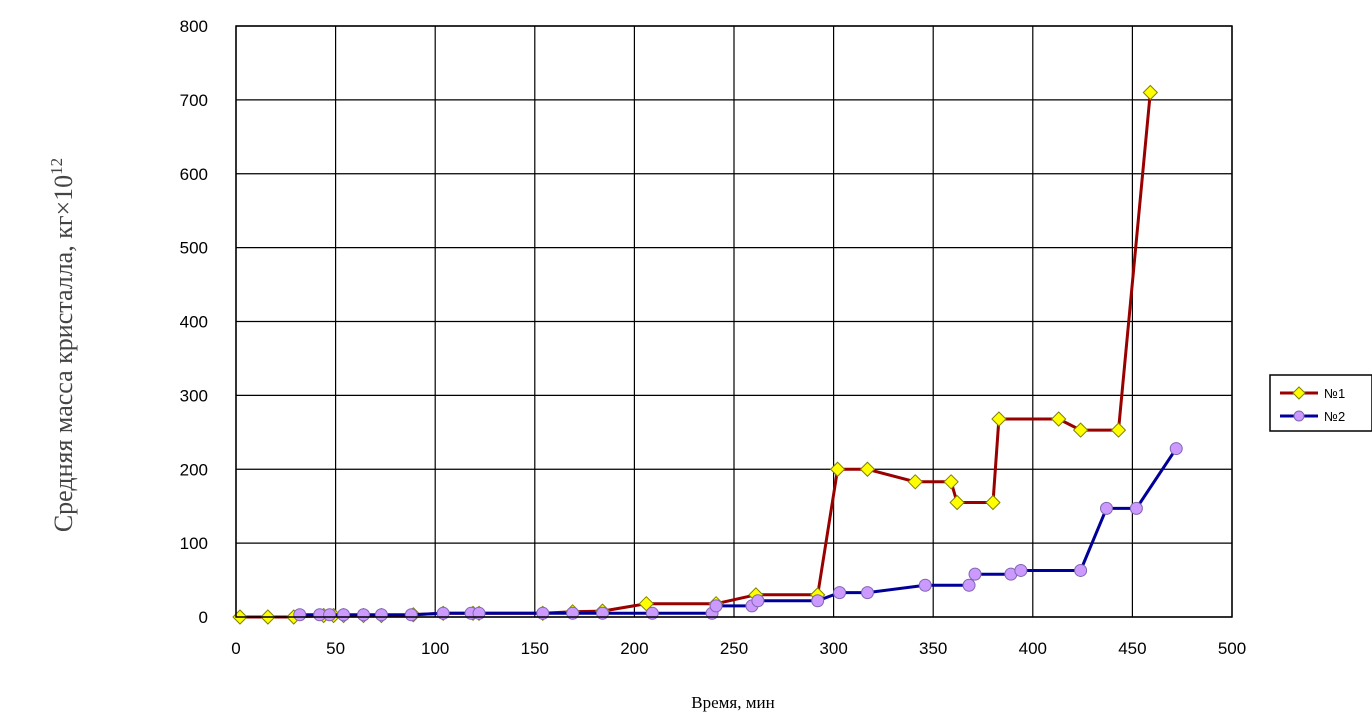 This screenshot has width=1372, height=715. Describe the element at coordinates (194, 174) in the screenshot. I see `y-tick-label: 600` at that location.